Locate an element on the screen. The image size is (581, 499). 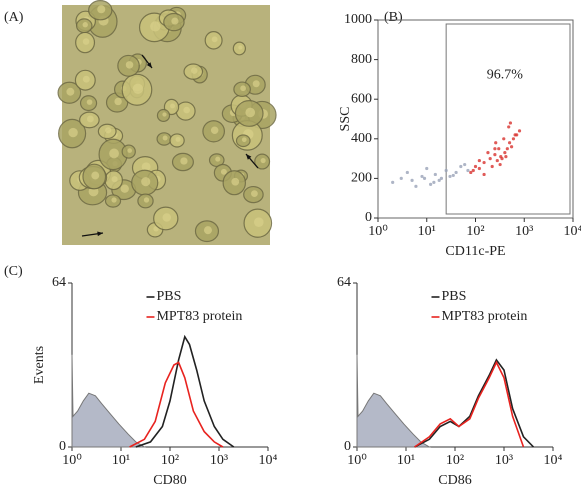
legend-label: PBS is located at coordinates (453, 296).